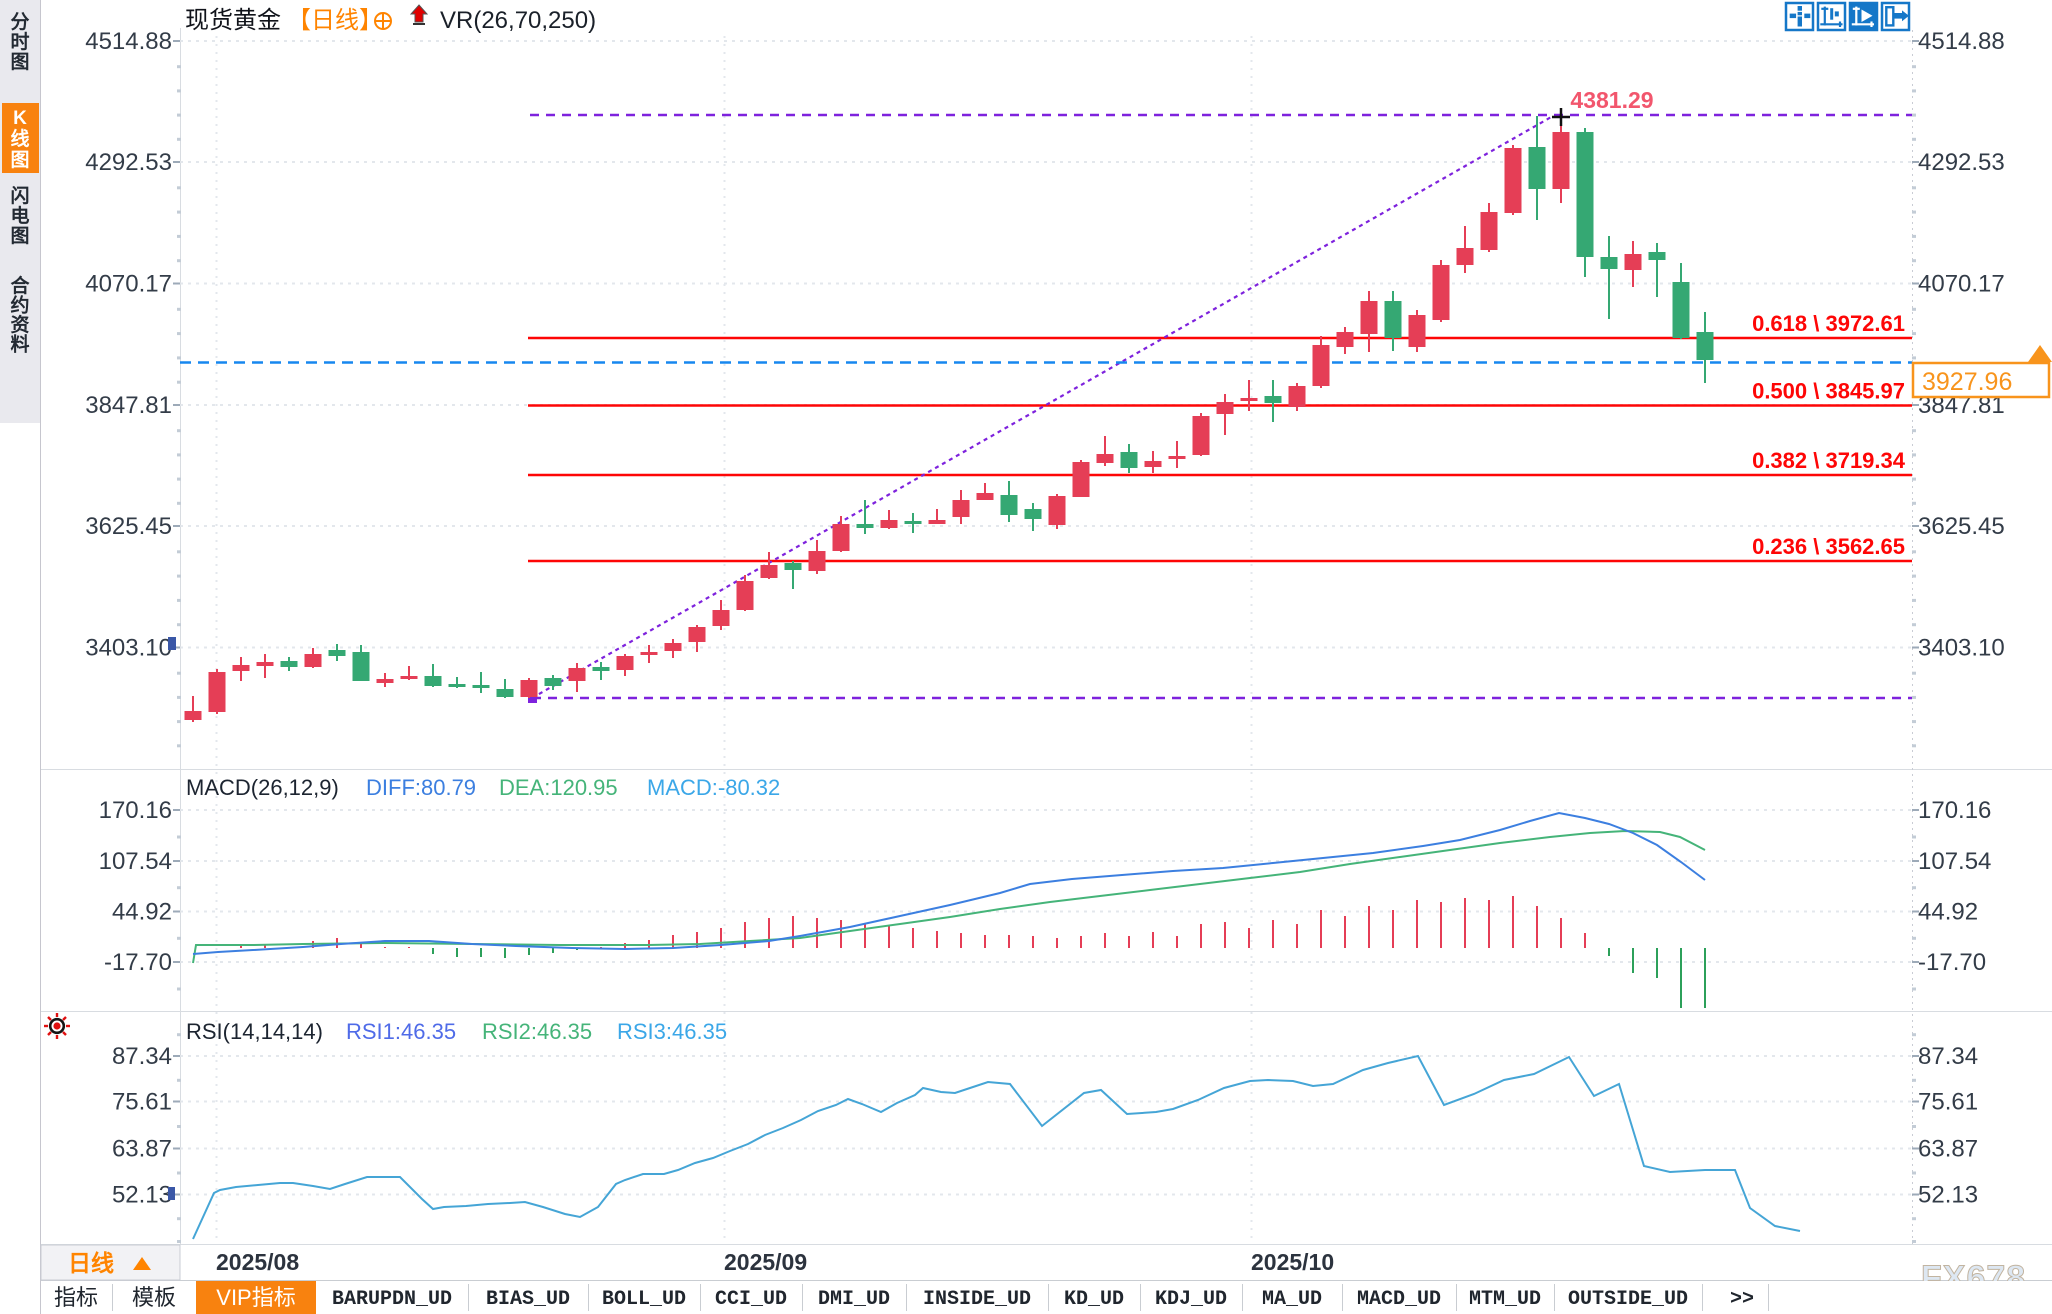 The height and width of the screenshot is (1314, 2052). Describe the element at coordinates (19, 324) in the screenshot. I see `svg-text: 资` at that location.